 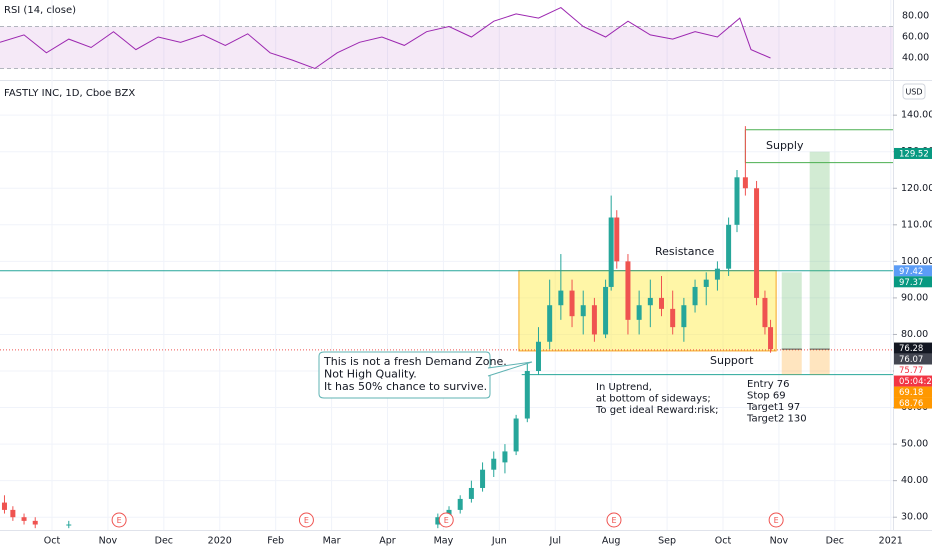 What do you see at coordinates (915, 58) in the screenshot?
I see `rsi-tick-label: 40.00` at bounding box center [915, 58].